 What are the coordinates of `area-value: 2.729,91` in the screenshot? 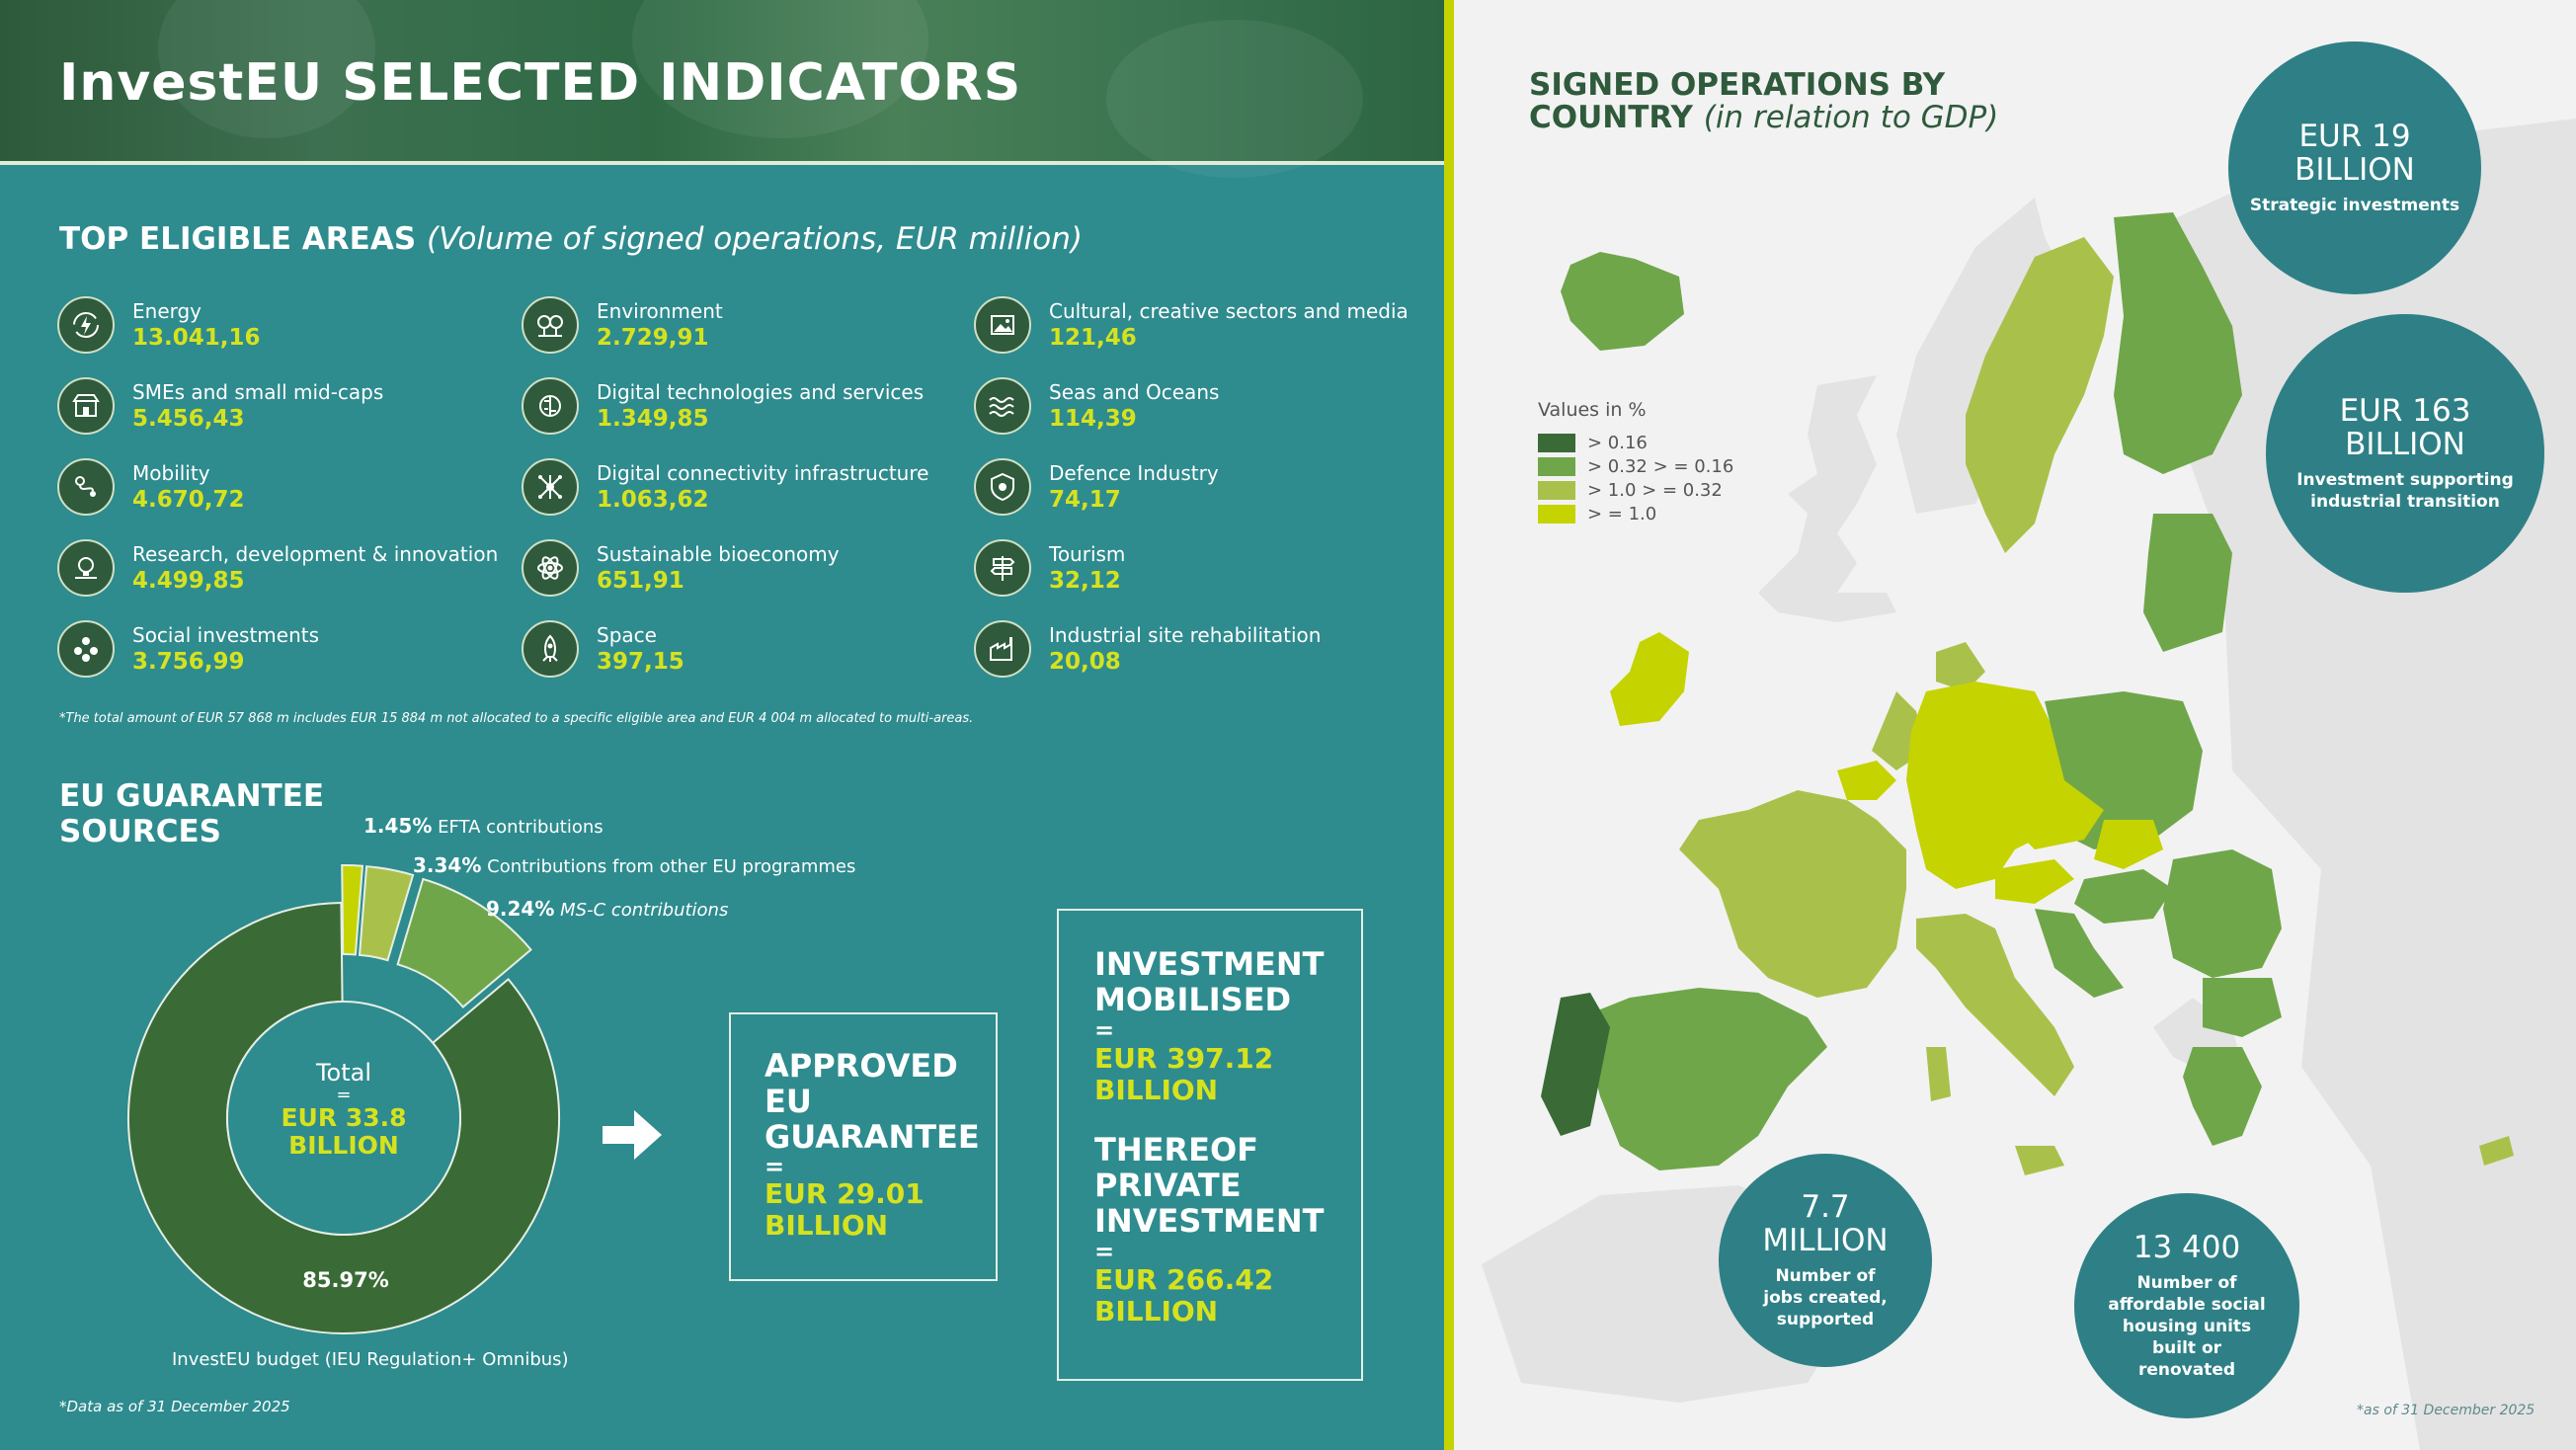 It's located at (653, 338).